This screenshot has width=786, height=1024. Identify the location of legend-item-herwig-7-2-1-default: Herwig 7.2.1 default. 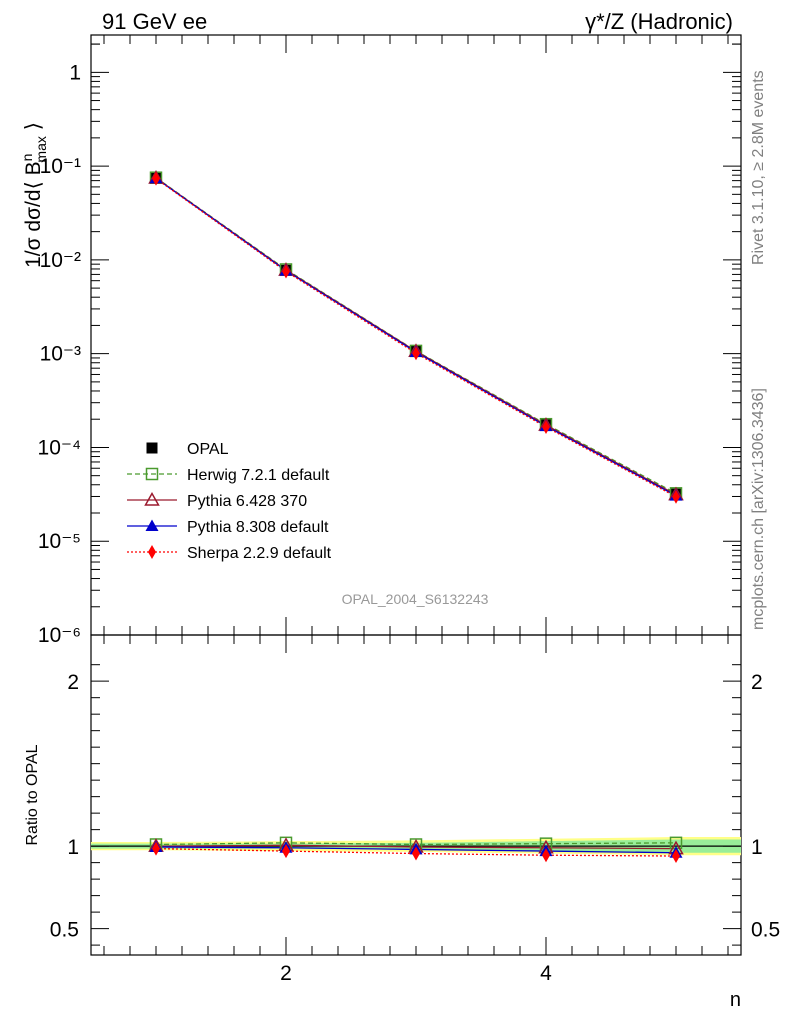
(228, 475).